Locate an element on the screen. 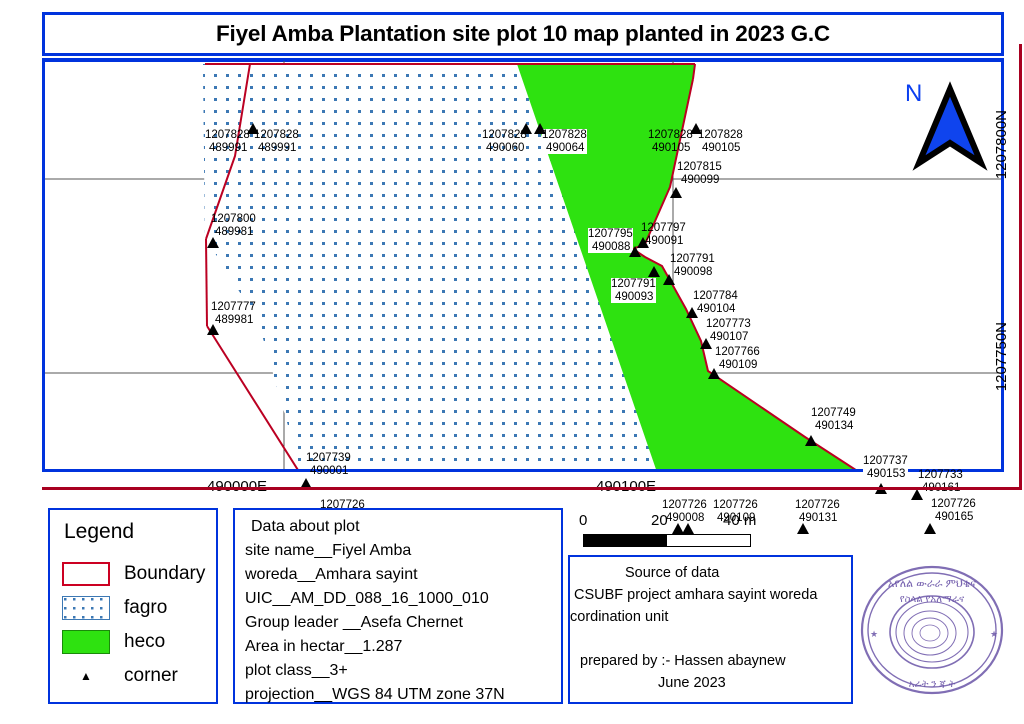  corner-point-label: 1207726 490109 is located at coordinates (735, 511).